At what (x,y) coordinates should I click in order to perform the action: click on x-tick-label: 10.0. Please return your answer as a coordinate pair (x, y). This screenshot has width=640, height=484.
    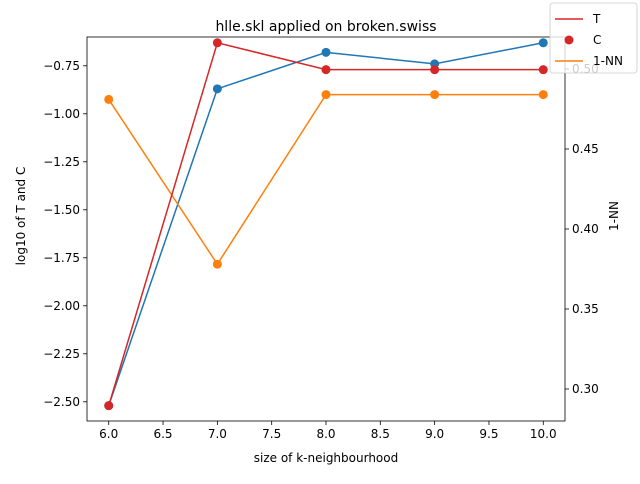
    Looking at the image, I should click on (543, 434).